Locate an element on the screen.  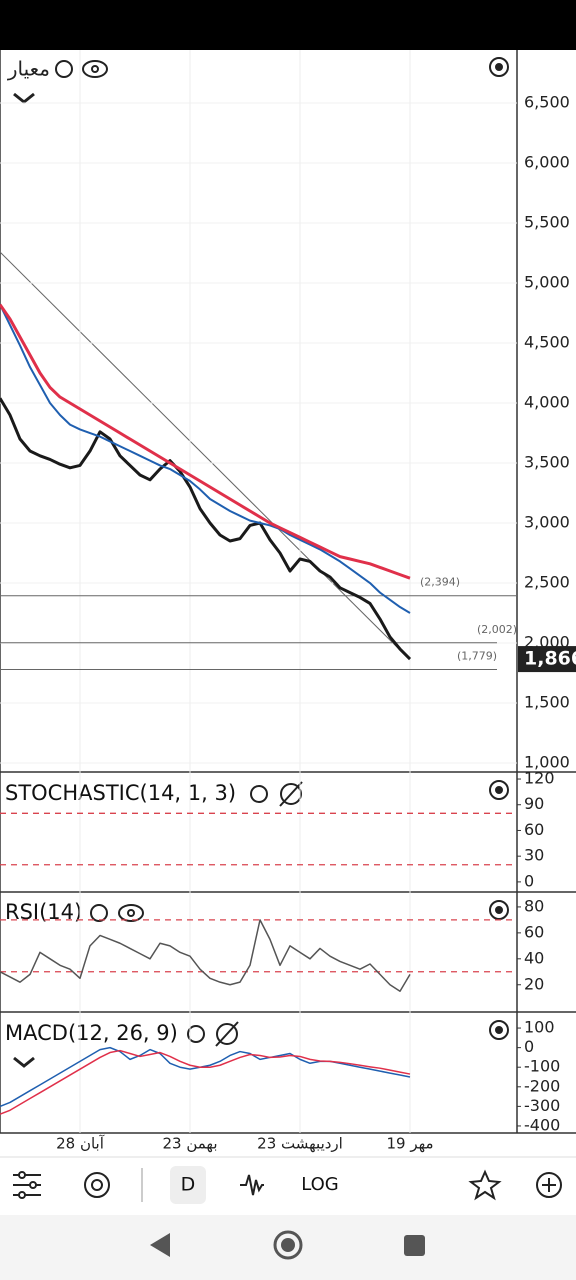
y-tick-label: 90 is located at coordinates (534, 803).